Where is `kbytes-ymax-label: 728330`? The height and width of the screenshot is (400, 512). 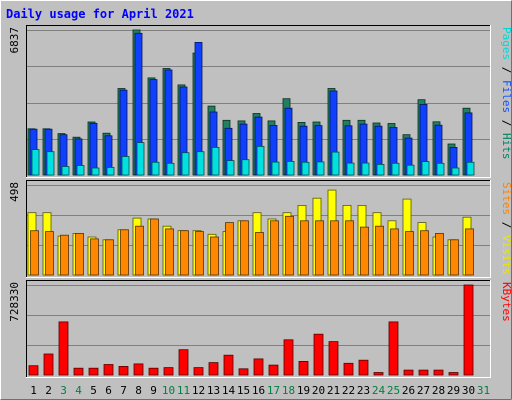 kbytes-ymax-label: 728330 is located at coordinates (14, 302).